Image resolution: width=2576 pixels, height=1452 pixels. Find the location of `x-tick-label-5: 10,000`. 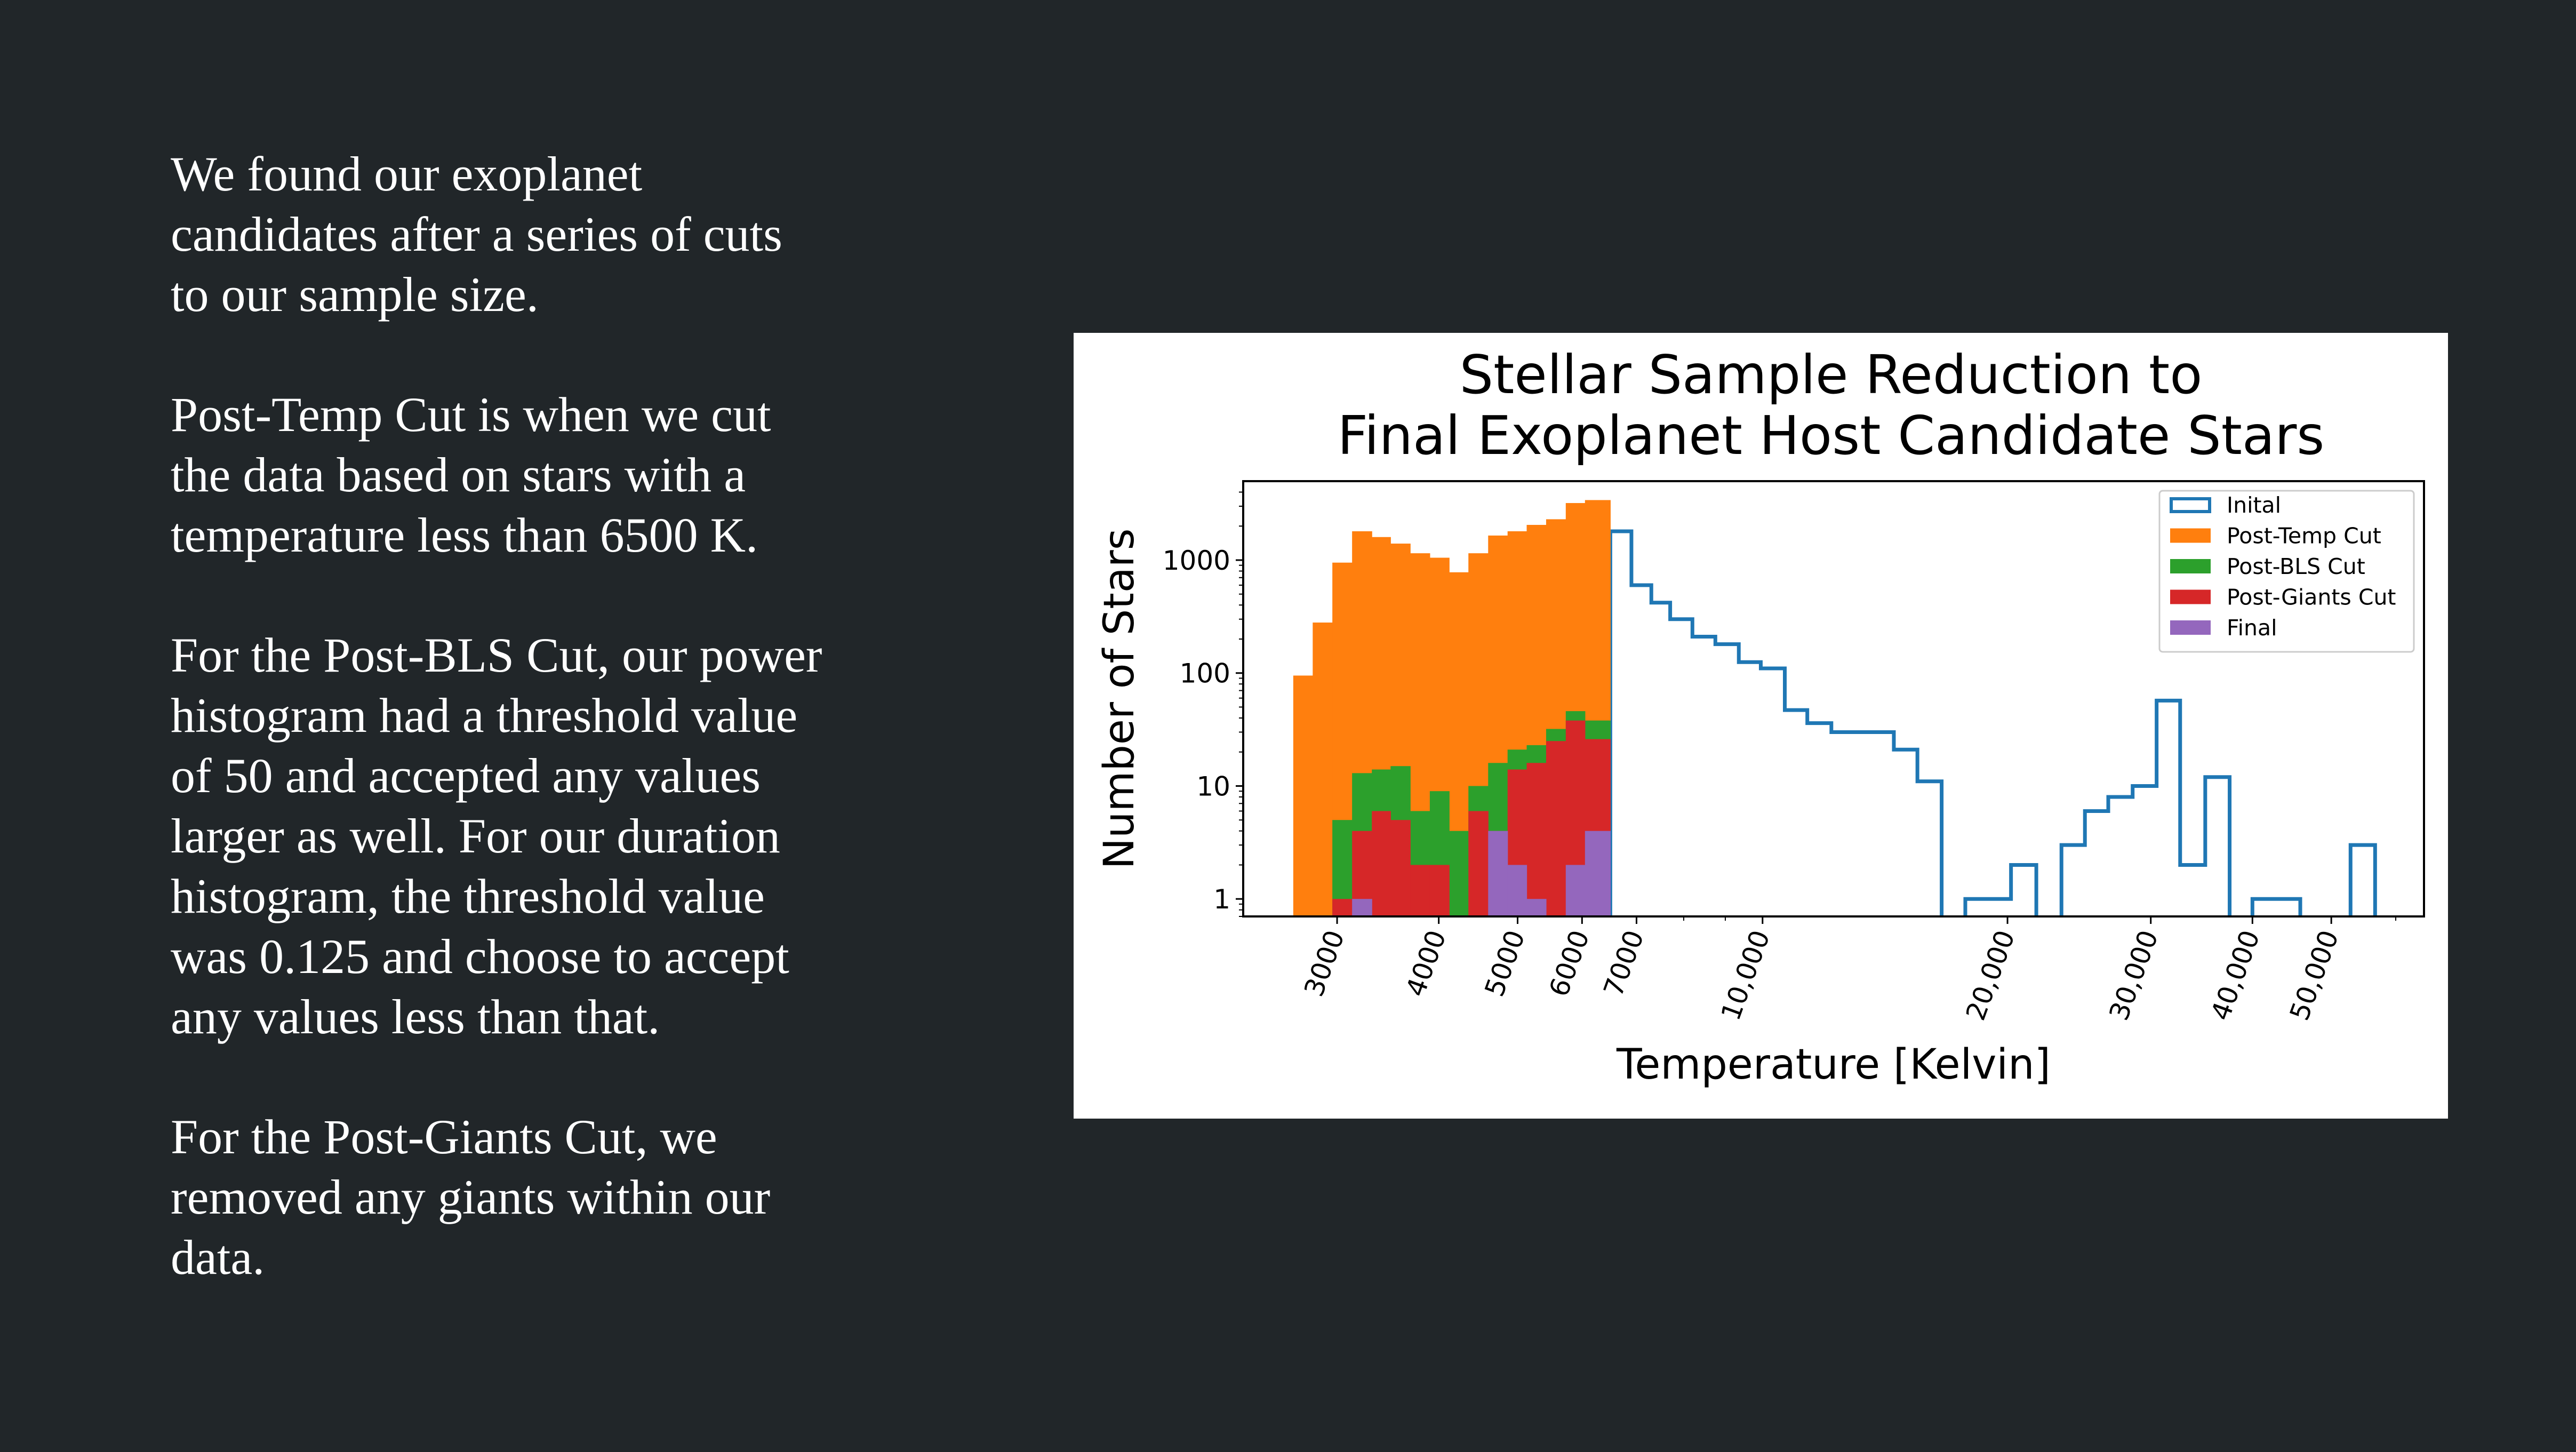

x-tick-label-5: 10,000 is located at coordinates (1745, 975).